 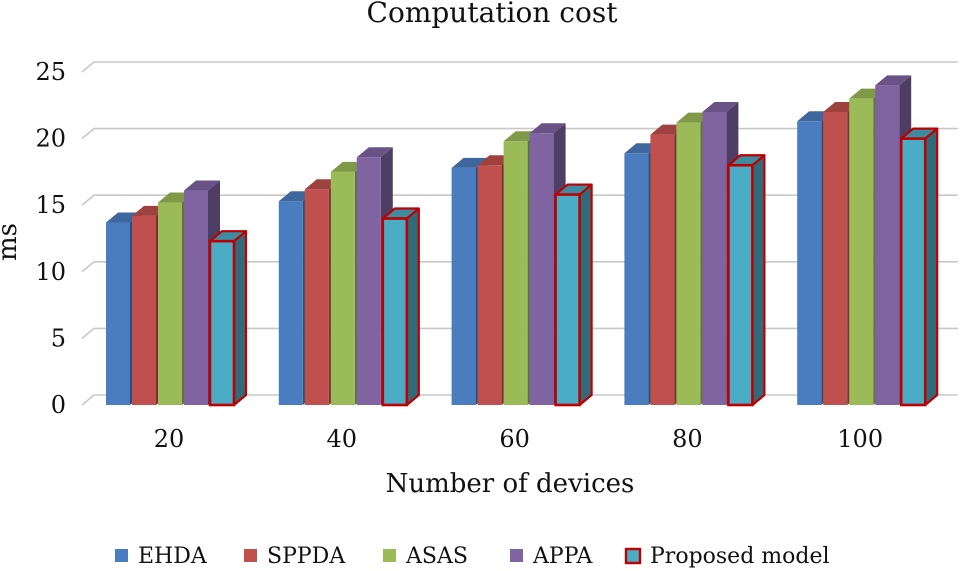 I want to click on x-tick-label: 80, so click(x=687, y=439).